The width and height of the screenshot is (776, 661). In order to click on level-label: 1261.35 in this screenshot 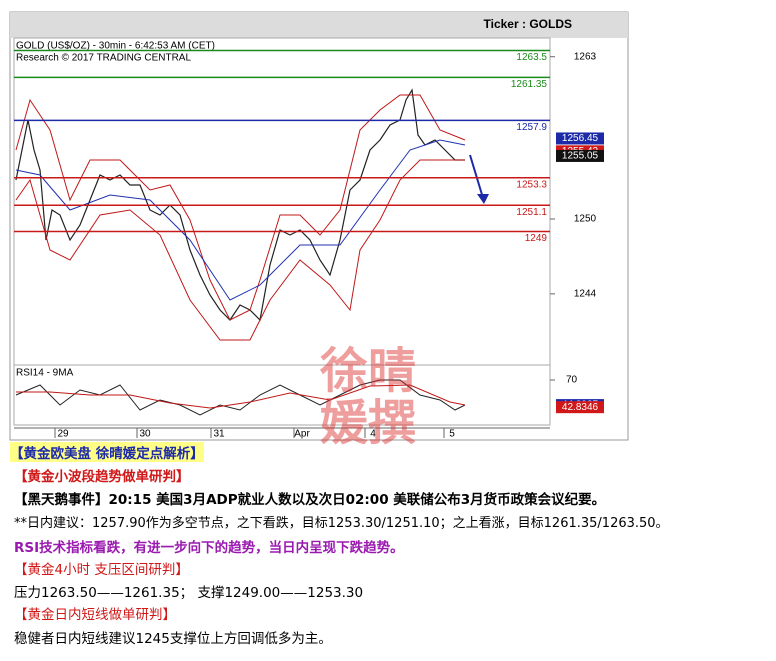, I will do `click(529, 84)`.